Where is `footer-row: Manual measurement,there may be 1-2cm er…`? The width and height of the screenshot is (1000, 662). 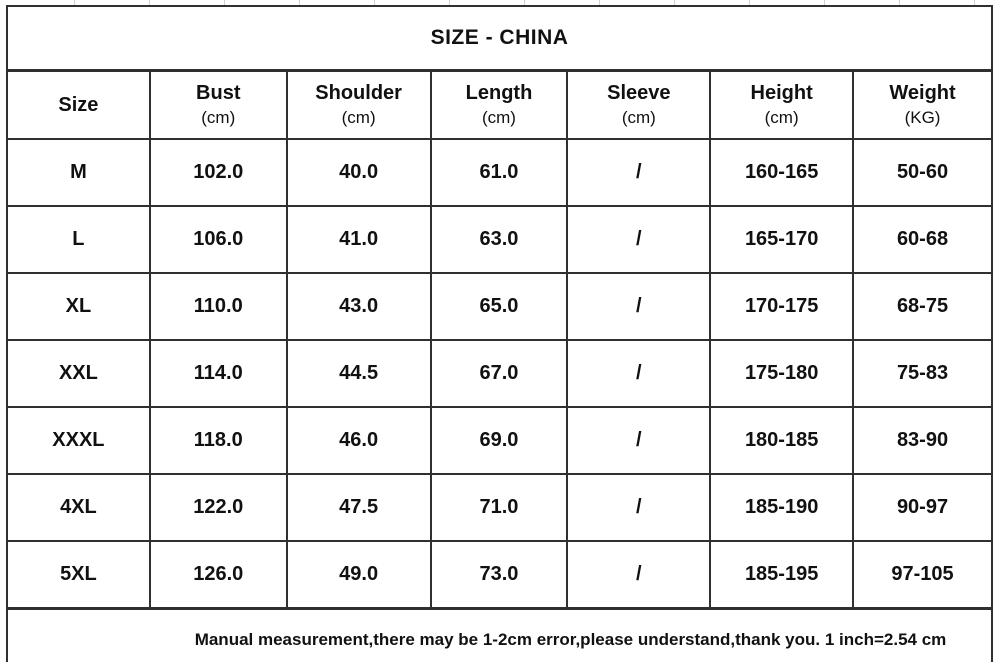 footer-row: Manual measurement,there may be 1-2cm er… is located at coordinates (499, 634).